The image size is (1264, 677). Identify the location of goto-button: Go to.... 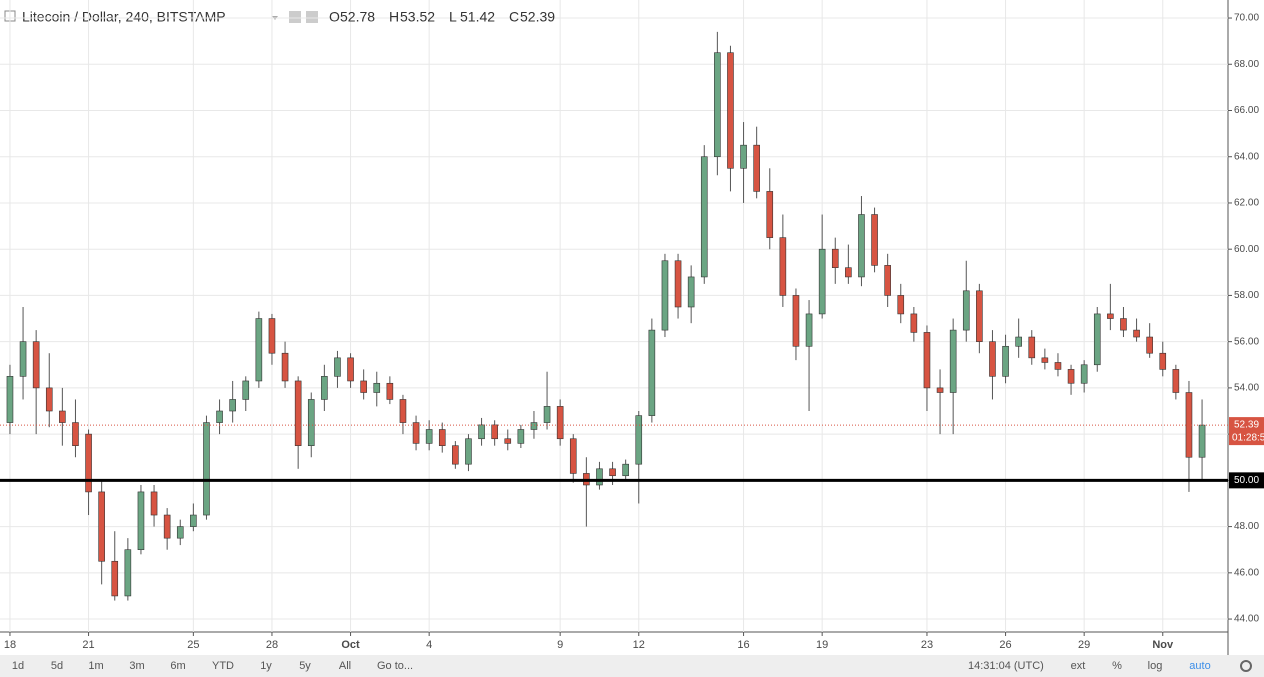
(395, 666).